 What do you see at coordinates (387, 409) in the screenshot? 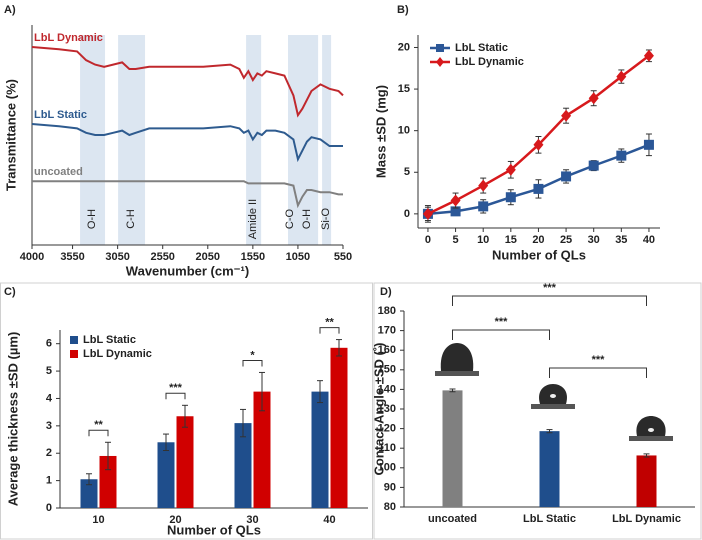
I see `y-tick-label: 130` at bounding box center [387, 409].